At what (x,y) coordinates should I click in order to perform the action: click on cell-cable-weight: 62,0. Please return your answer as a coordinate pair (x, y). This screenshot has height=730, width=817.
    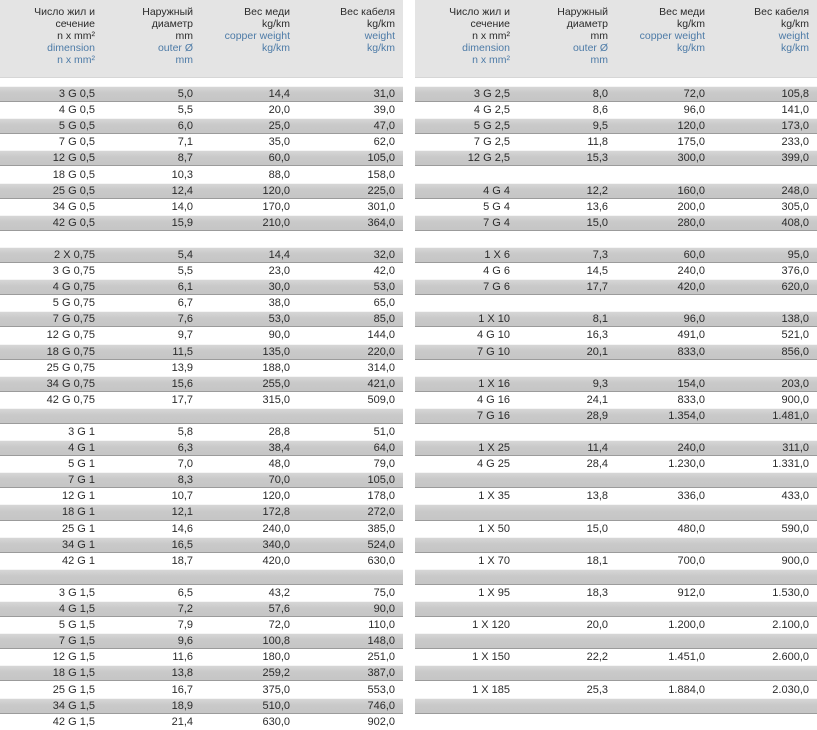
    Looking at the image, I should click on (384, 142).